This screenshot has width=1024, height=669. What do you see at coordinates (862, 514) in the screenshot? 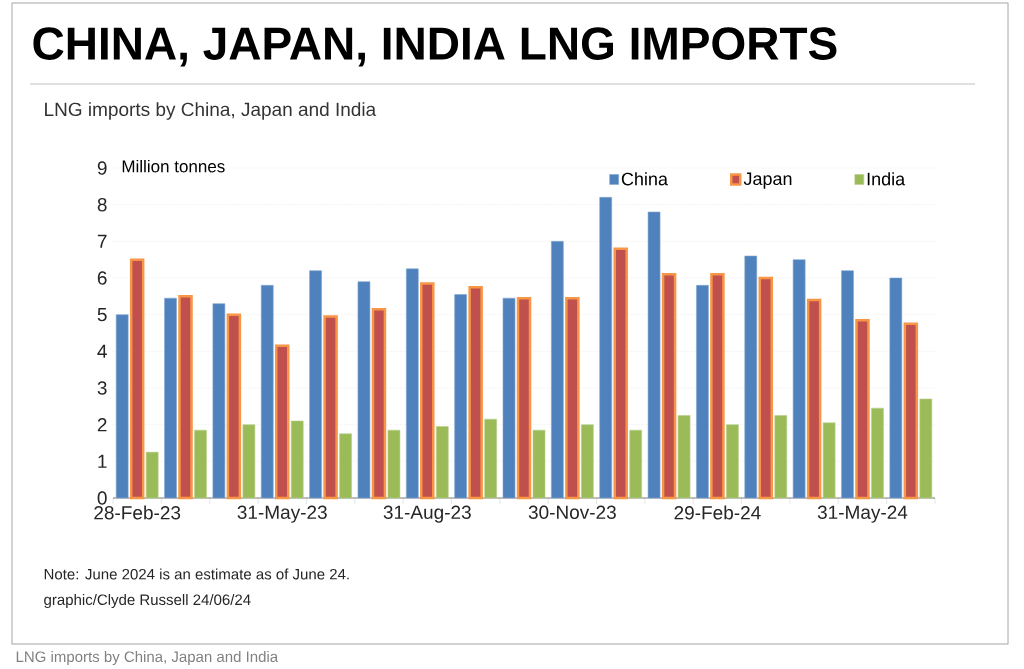
I see `x-tick-label: 31-May-24` at bounding box center [862, 514].